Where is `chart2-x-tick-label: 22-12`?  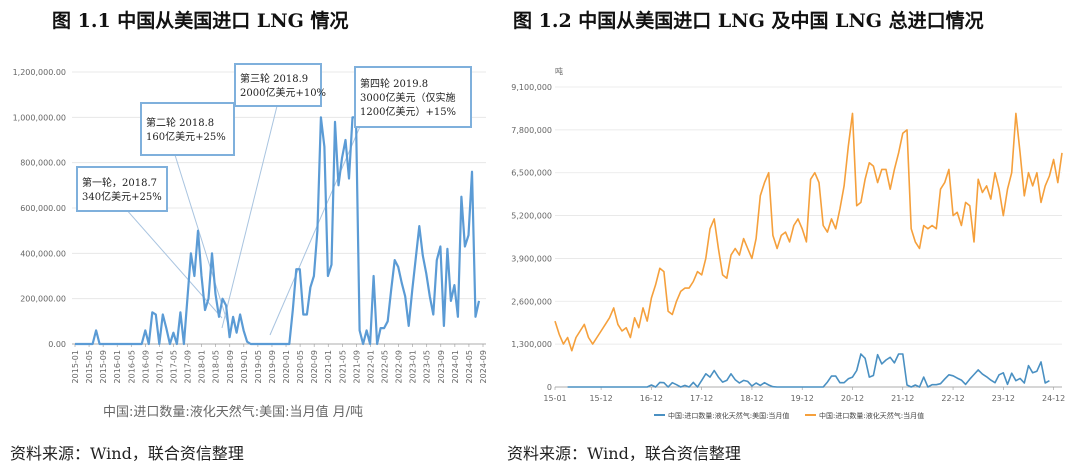 chart2-x-tick-label: 22-12 is located at coordinates (952, 398).